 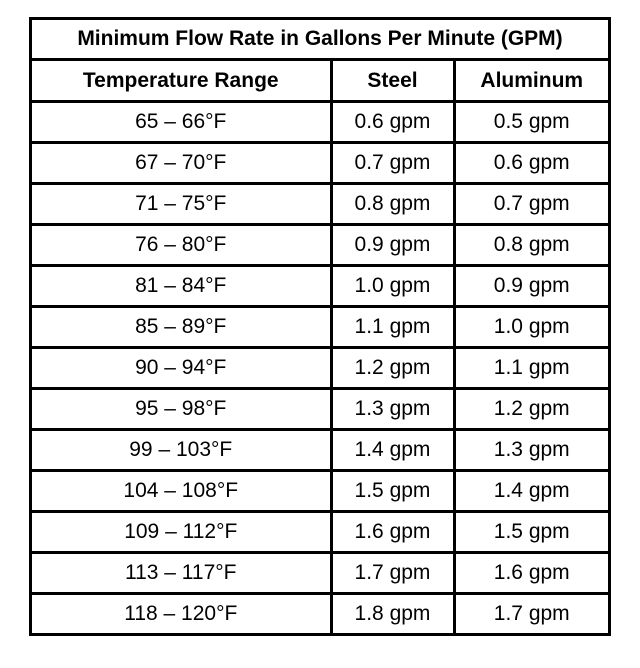 What do you see at coordinates (182, 327) in the screenshot?
I see `temperature-range-cell: 85 – 89°F` at bounding box center [182, 327].